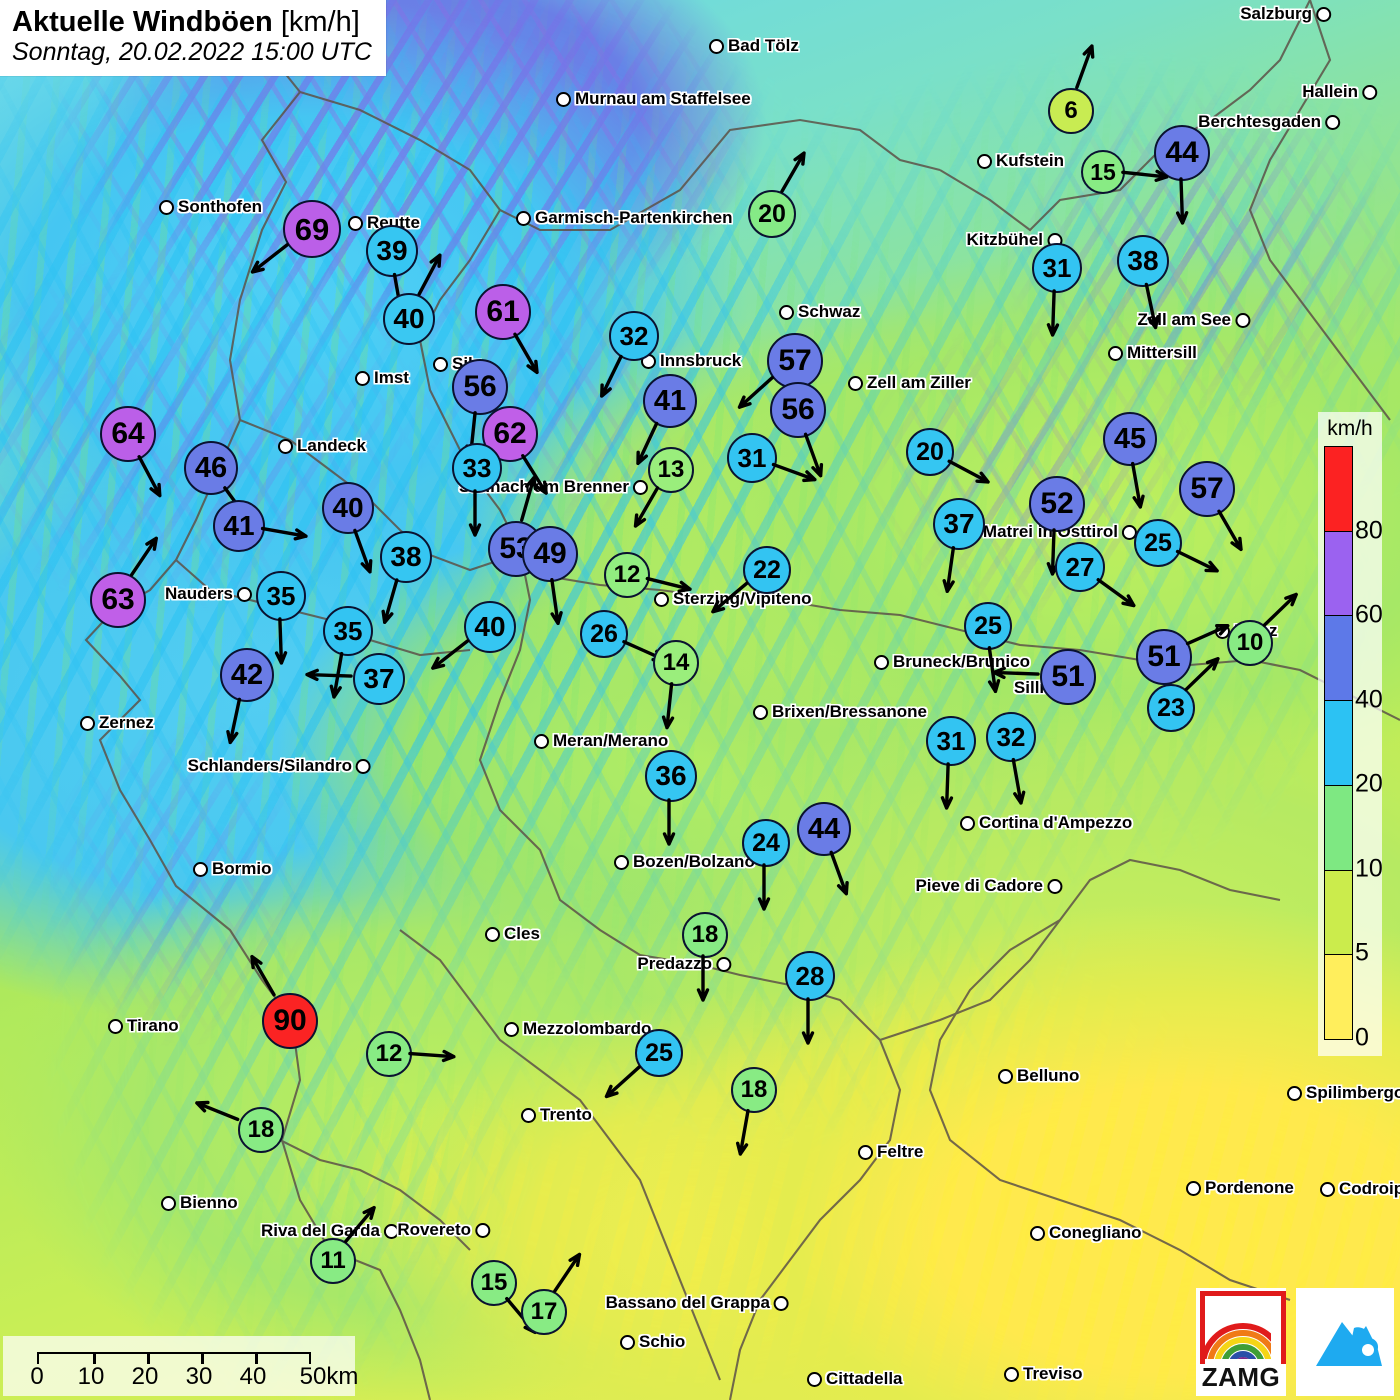 This screenshot has height=1400, width=1400. I want to click on station-marker: 22, so click(751, 580).